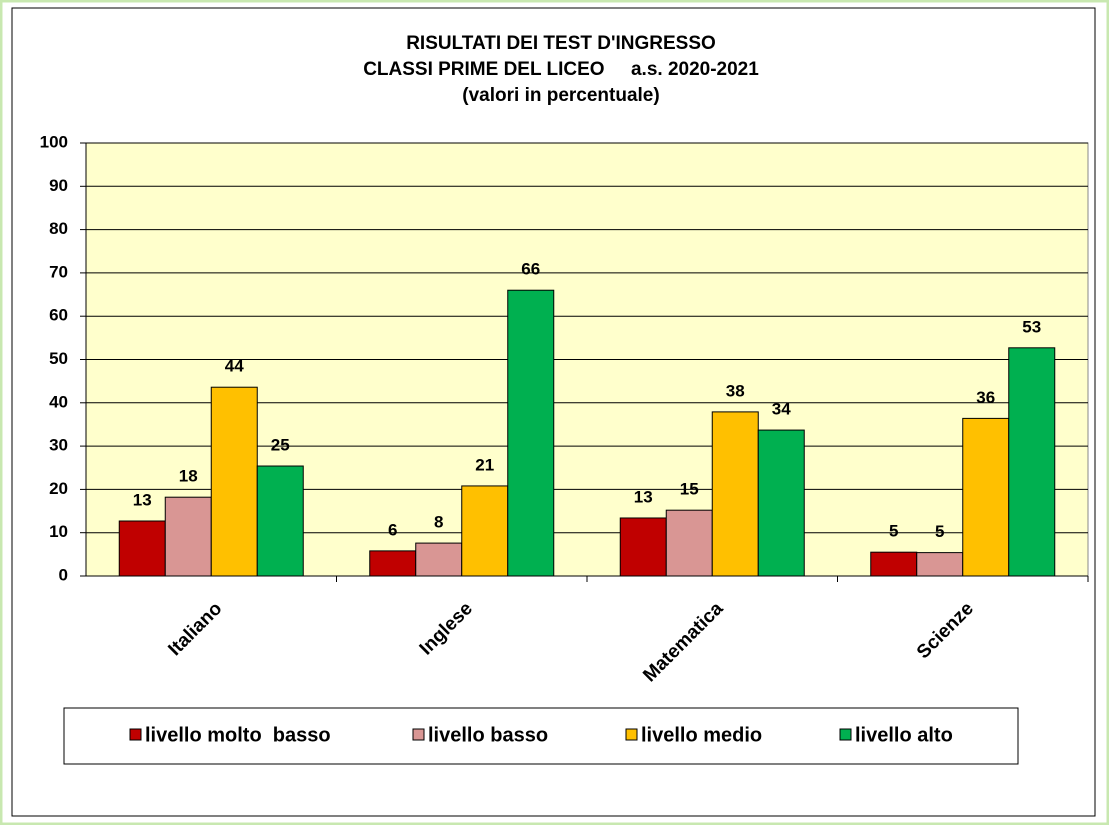 The image size is (1109, 825). Describe the element at coordinates (1031, 326) in the screenshot. I see `value-label: 53` at that location.